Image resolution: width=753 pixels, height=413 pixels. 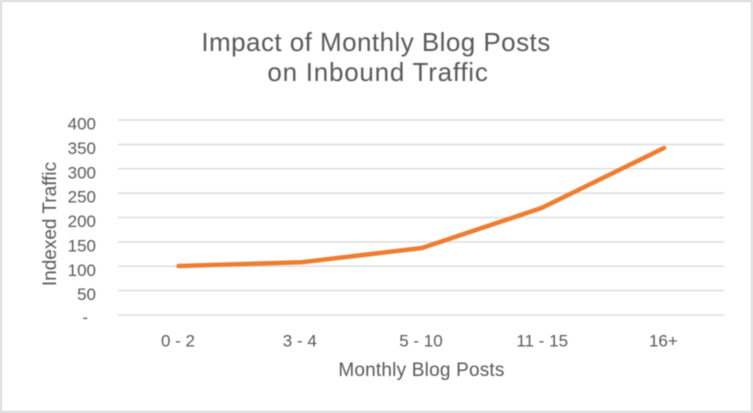 What do you see at coordinates (82, 270) in the screenshot?
I see `svg-text: 100` at bounding box center [82, 270].